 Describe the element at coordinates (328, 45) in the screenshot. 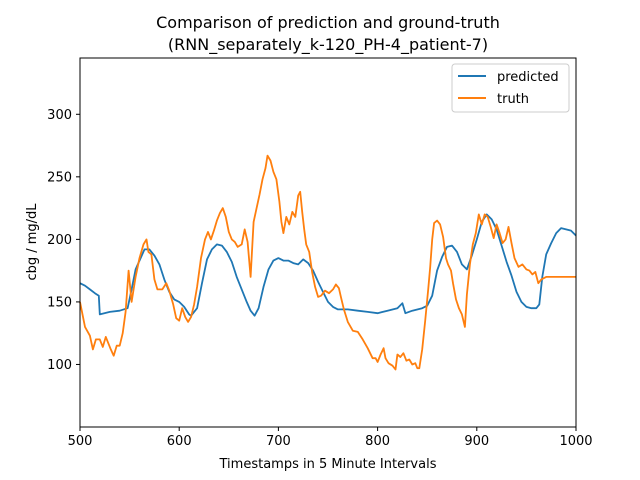

I see `chart-subtitle: (RNN_separately_k-120_PH-4_patient-7)` at that location.